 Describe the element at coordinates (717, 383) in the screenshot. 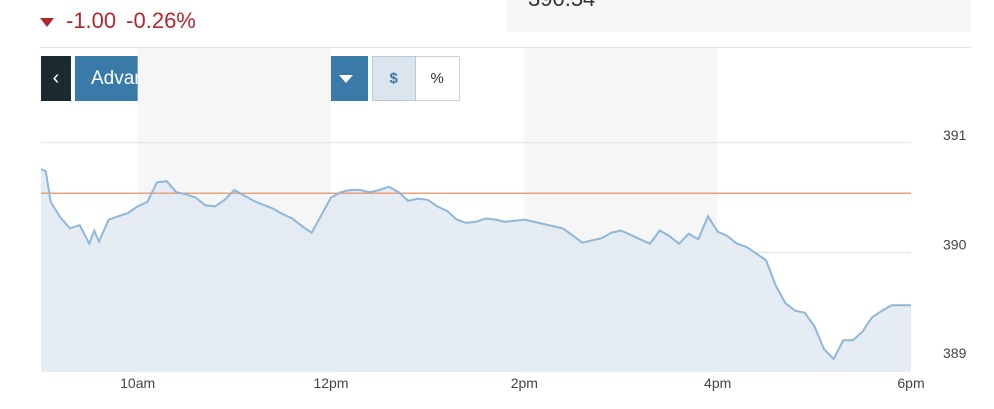

I see `x-tick-label: 4pm` at that location.